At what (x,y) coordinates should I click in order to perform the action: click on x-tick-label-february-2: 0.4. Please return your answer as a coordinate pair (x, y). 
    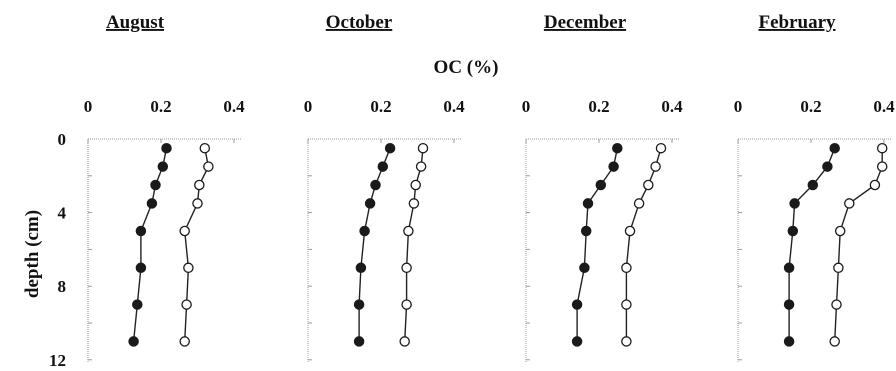
    Looking at the image, I should click on (884, 106).